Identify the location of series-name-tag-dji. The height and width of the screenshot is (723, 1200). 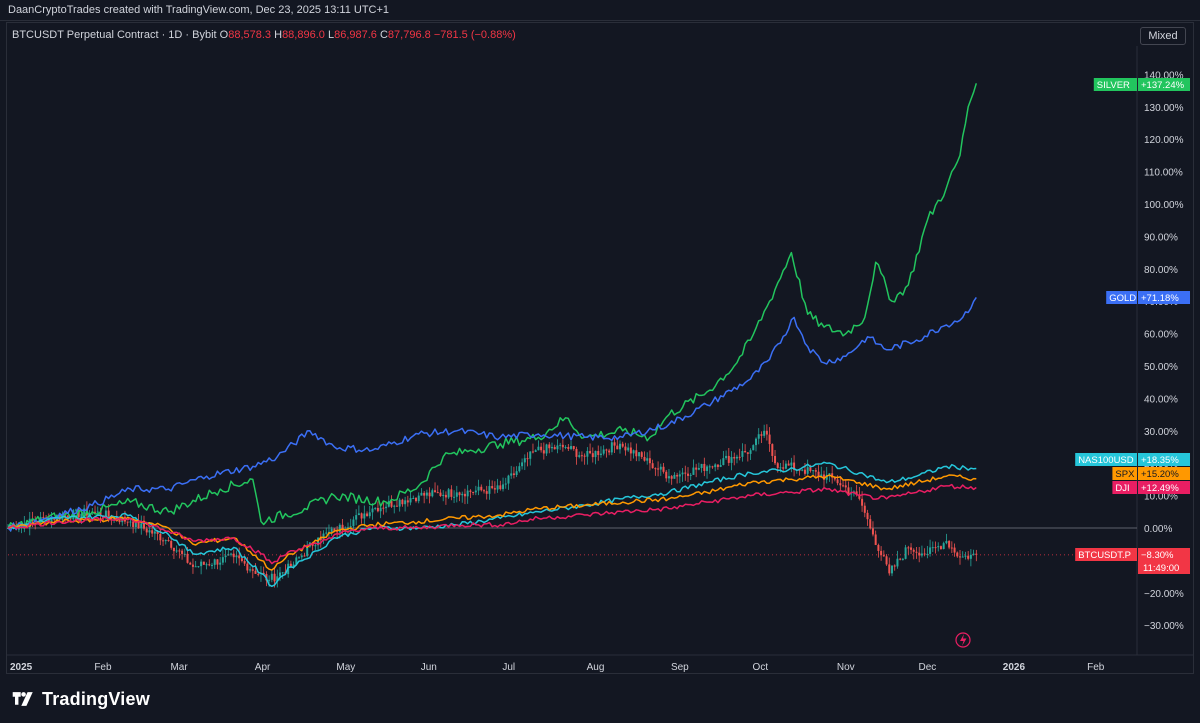
(1124, 487).